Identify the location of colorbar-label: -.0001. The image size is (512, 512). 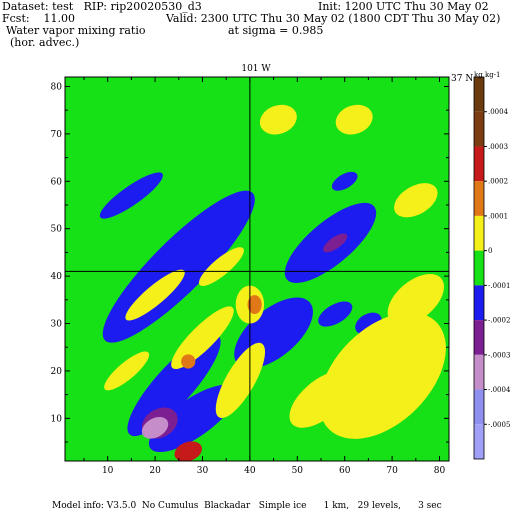
(499, 286).